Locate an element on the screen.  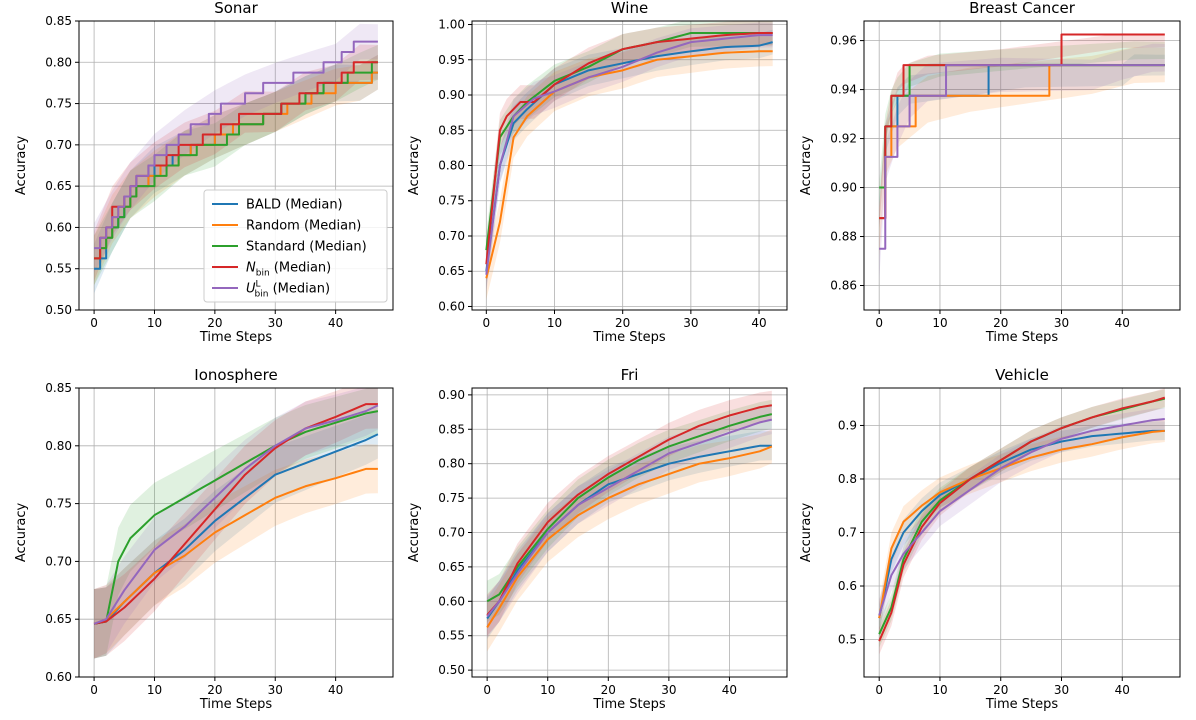
y-tick-label: 1.00 is located at coordinates (451, 25).